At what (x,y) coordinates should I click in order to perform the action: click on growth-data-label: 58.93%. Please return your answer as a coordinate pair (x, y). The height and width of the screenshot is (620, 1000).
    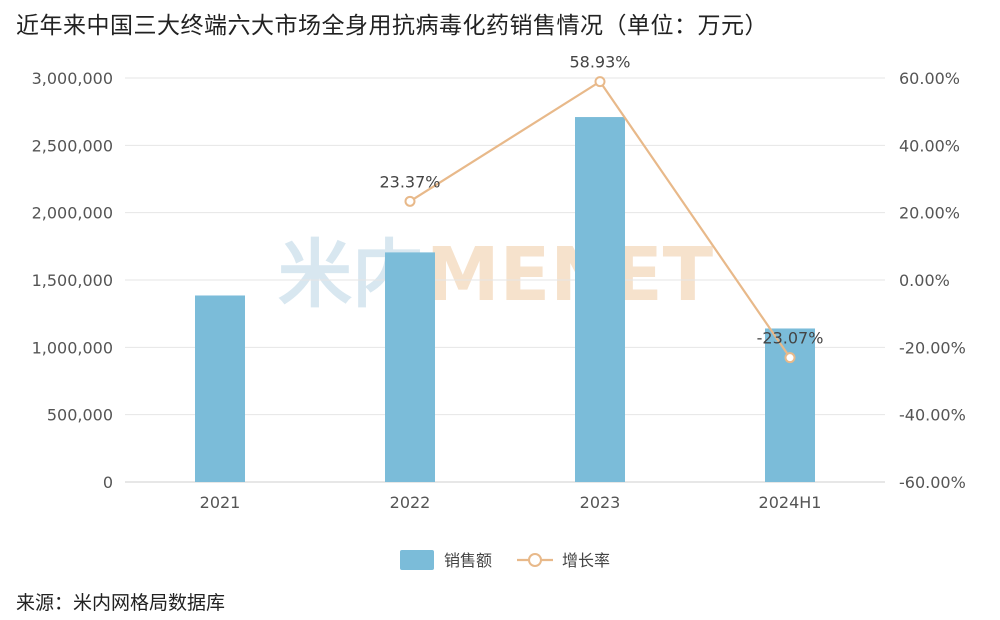
    Looking at the image, I should click on (599, 62).